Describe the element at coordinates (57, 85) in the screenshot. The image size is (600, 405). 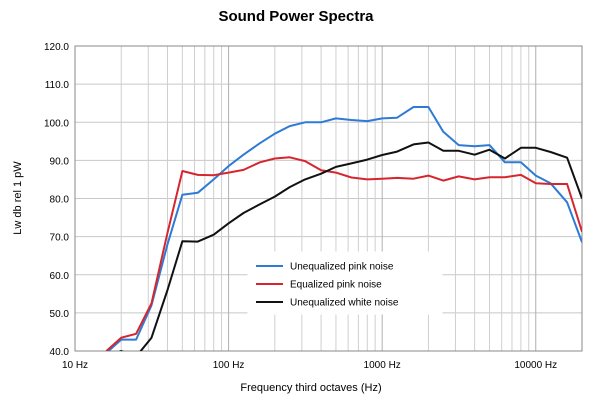
I see `y-tick-label: 110.0` at that location.